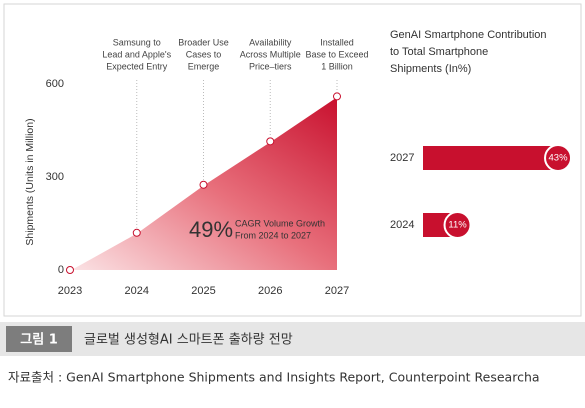 The height and width of the screenshot is (408, 585). I want to click on x-tick-label: 2024, so click(137, 291).